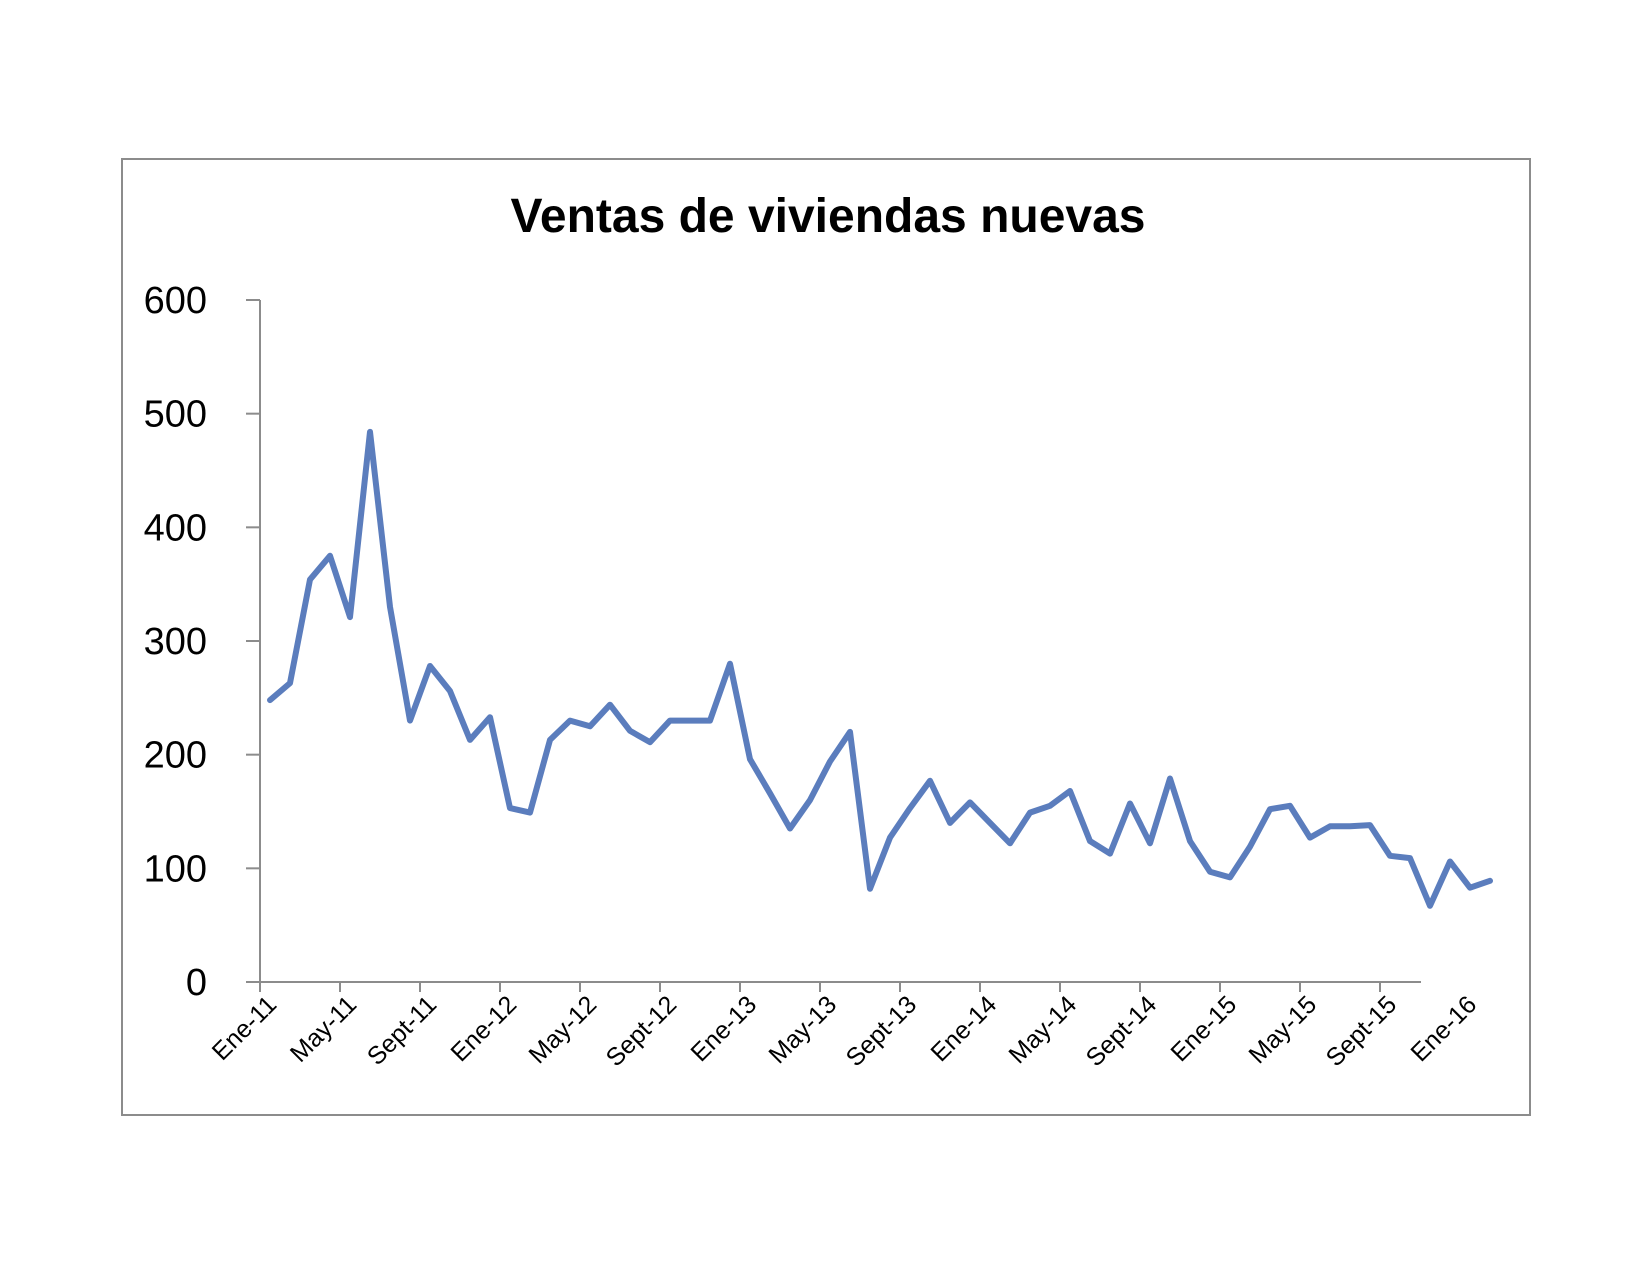  I want to click on x-tick-label: Sept-13, so click(882, 1031).